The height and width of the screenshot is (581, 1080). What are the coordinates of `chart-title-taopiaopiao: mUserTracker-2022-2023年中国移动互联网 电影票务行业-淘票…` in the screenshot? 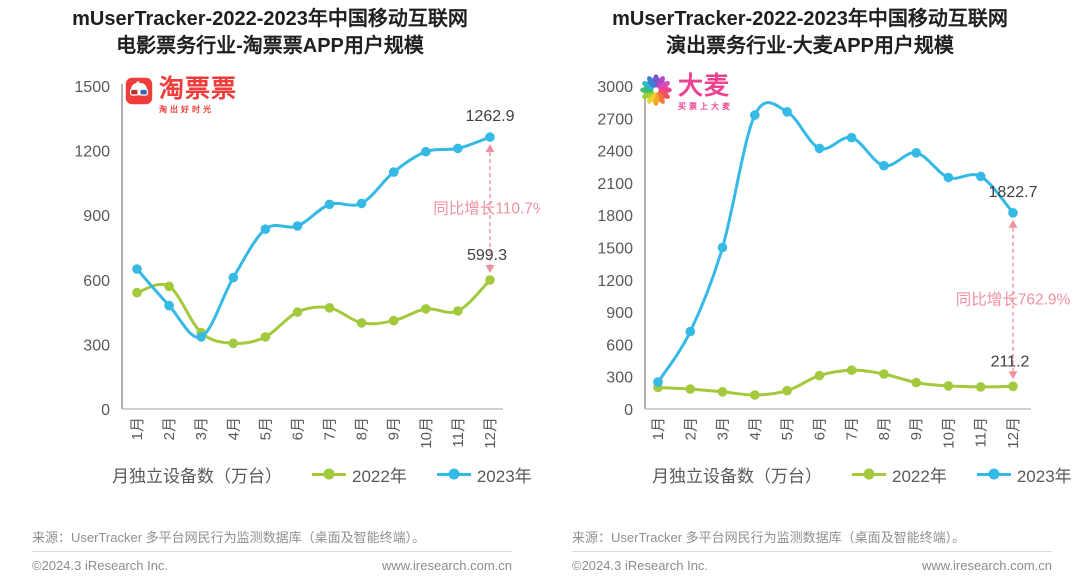 It's located at (270, 33).